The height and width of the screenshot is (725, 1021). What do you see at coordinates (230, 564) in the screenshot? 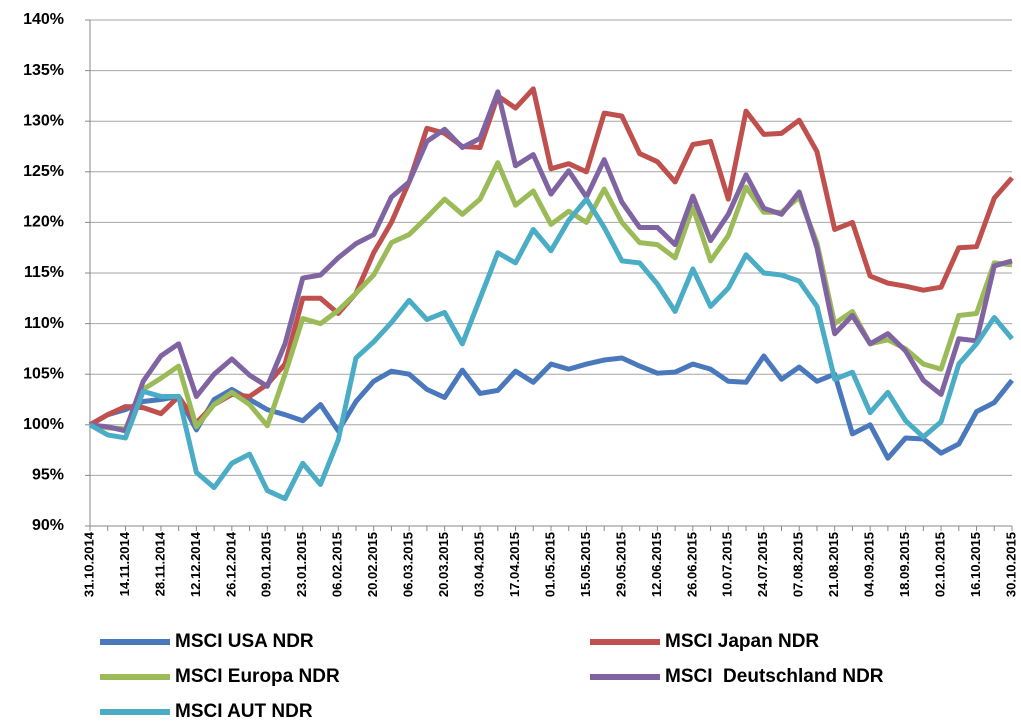
I see `x-tick-label: 26.12.2014` at bounding box center [230, 564].